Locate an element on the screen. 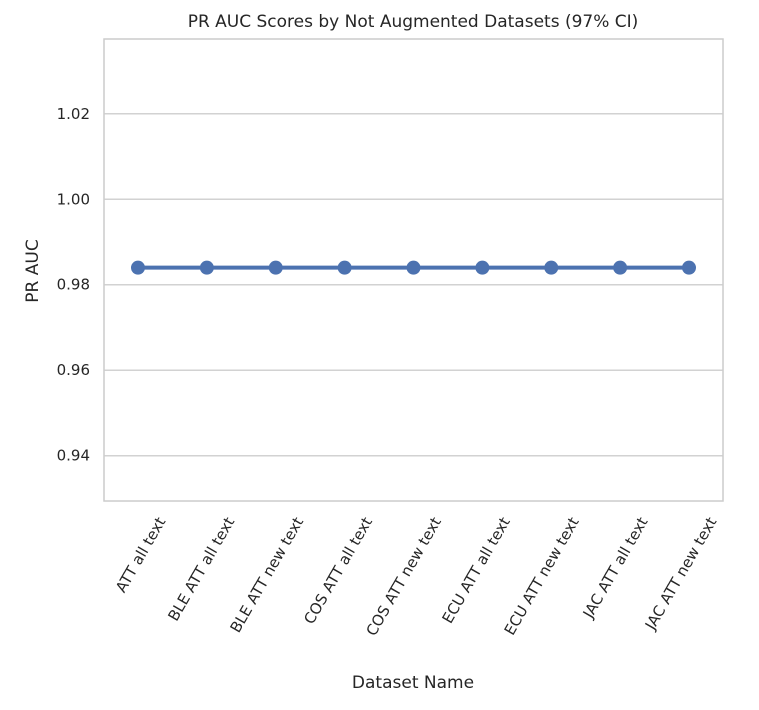 The height and width of the screenshot is (710, 759). x-tick-label: JAC ATT all text is located at coordinates (615, 568).